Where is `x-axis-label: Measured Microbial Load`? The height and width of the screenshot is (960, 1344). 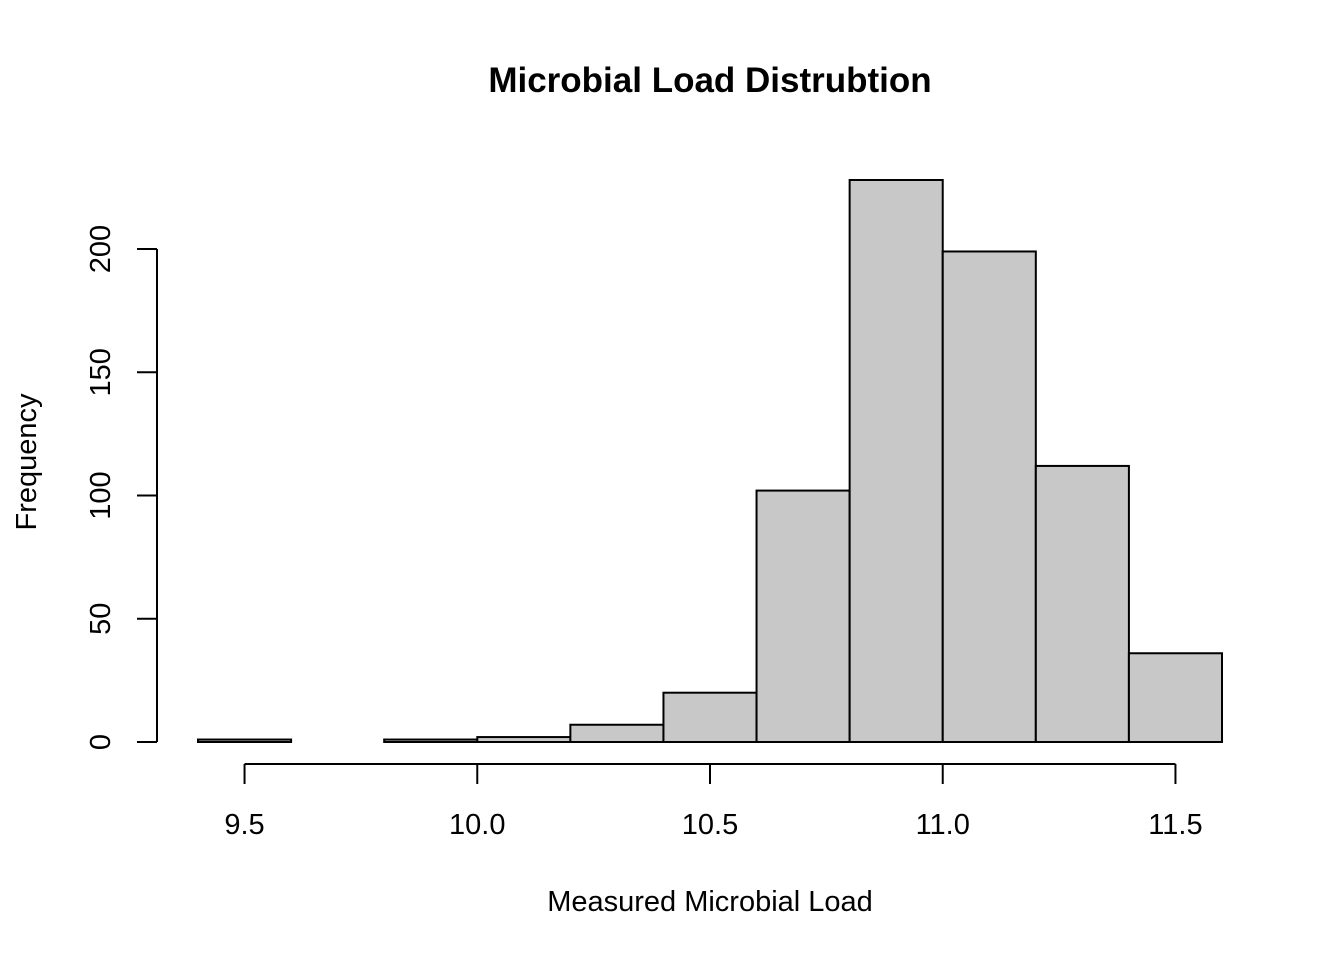 x-axis-label: Measured Microbial Load is located at coordinates (710, 902).